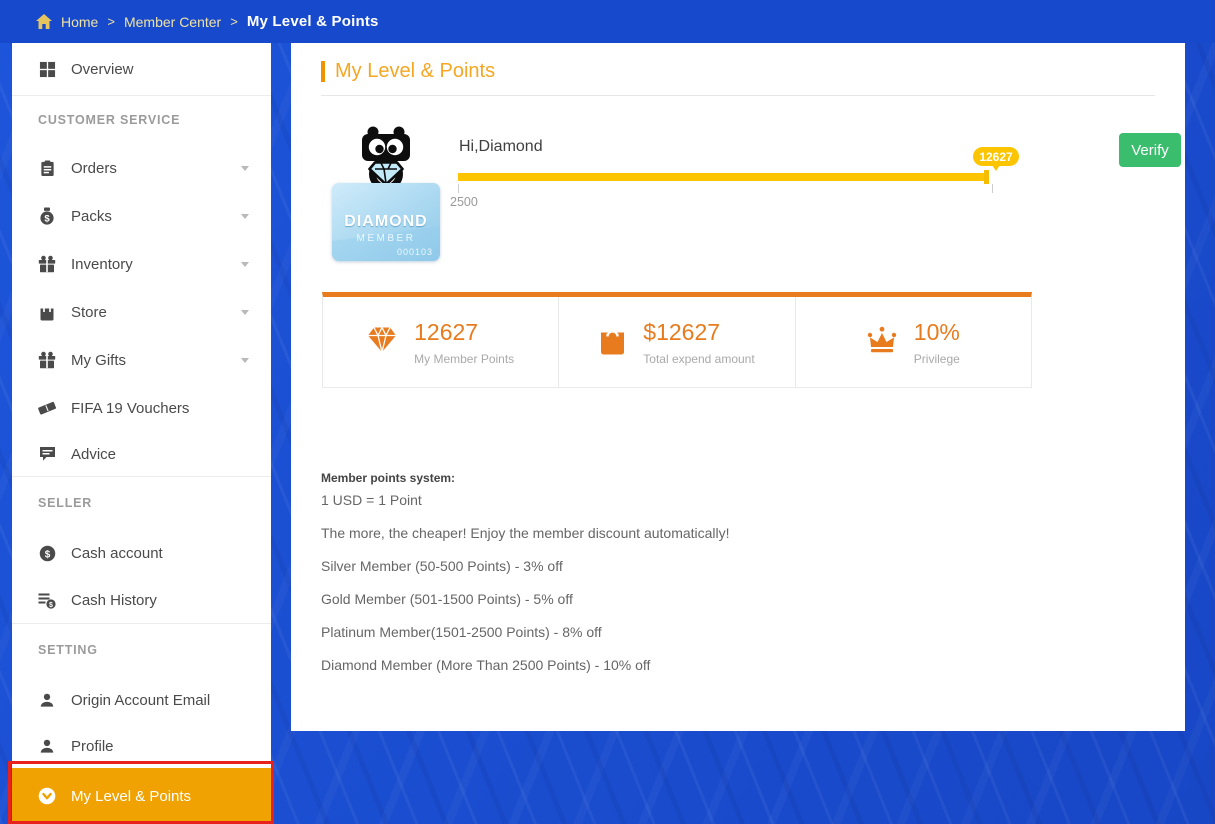  Describe the element at coordinates (323, 71) in the screenshot. I see `title-accent-bar` at that location.